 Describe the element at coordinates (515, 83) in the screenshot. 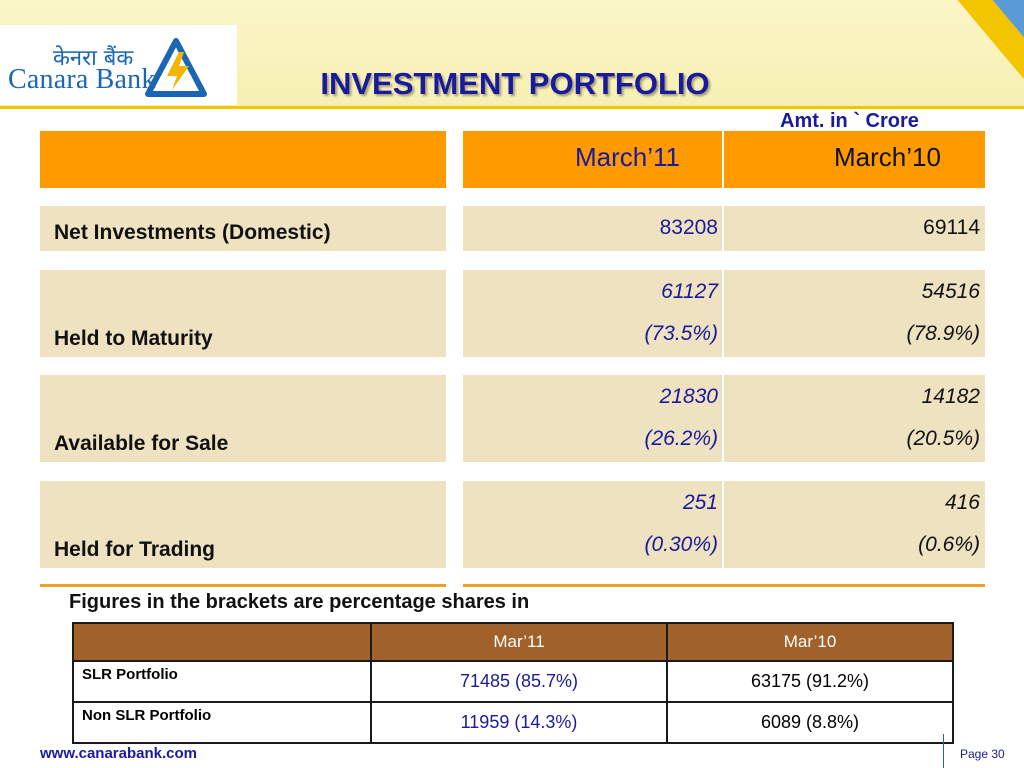

I see `page-title: INVESTMENT PORTFOLIO` at that location.